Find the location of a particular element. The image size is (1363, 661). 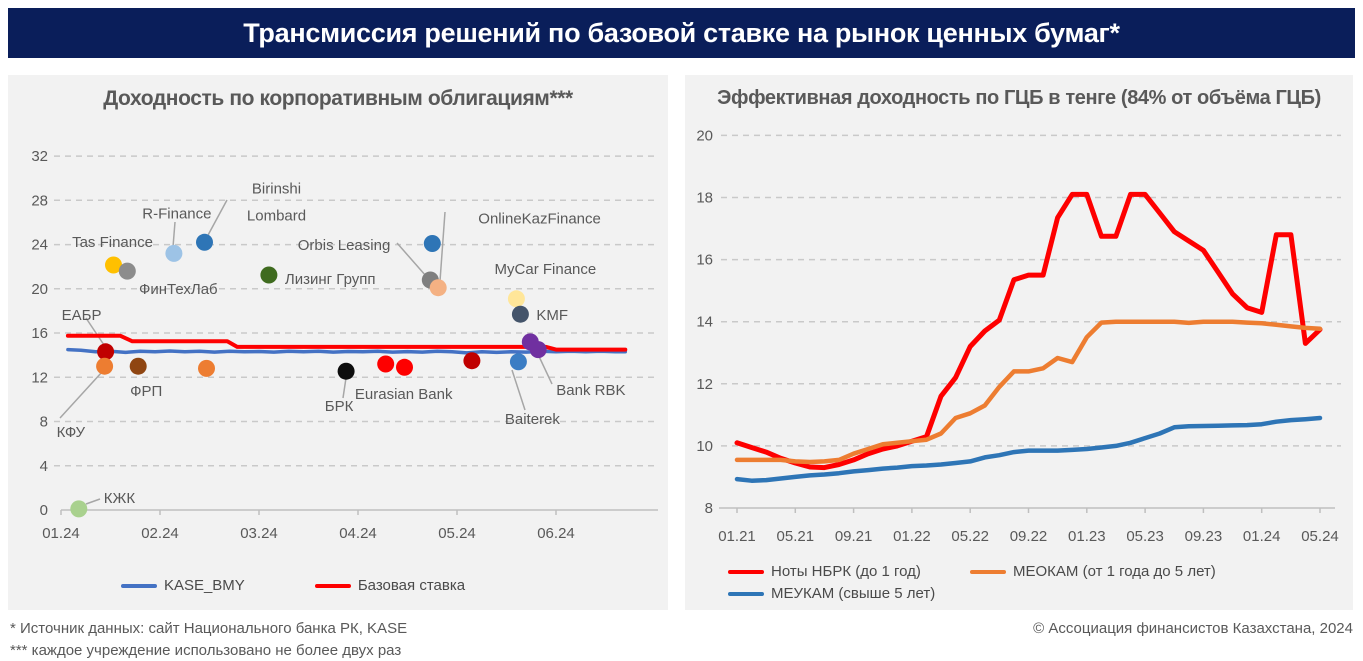

series-МЕОКАМ (от 1 года до 5 лет) is located at coordinates (1028, 392).